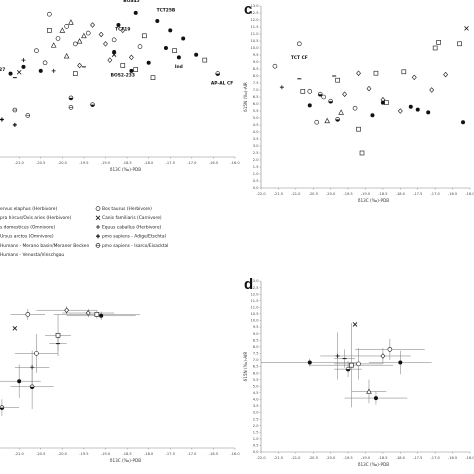 The image size is (474, 474). What do you see at coordinates (125, 169) in the screenshot?
I see `panel-a-x-axis-label: δ13C (‰)-PDB` at bounding box center [125, 169].